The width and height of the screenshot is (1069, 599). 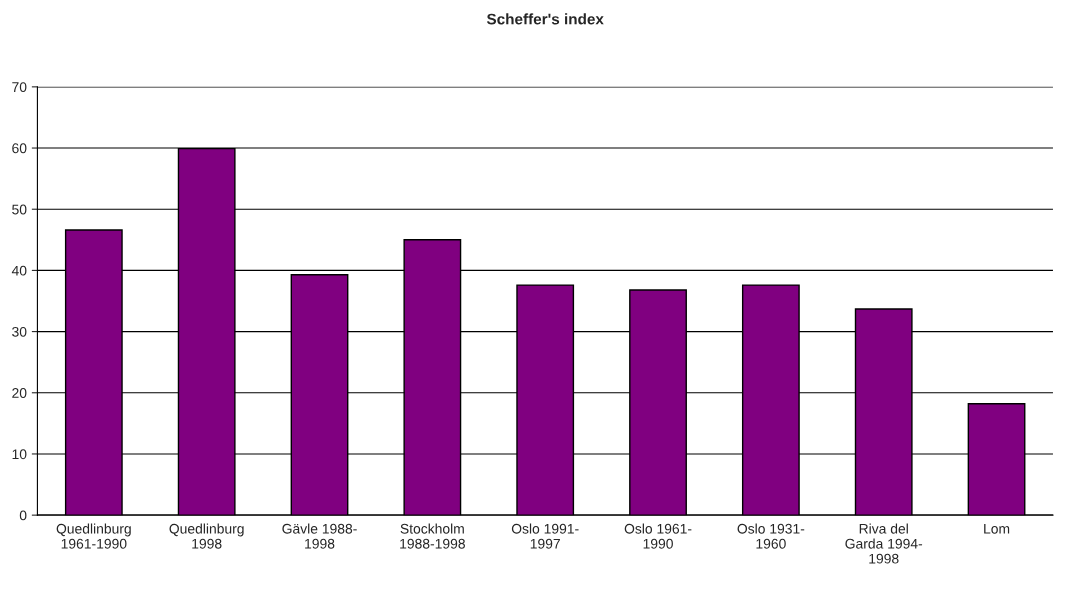 I want to click on y-tick-label: 40, so click(x=19, y=270).